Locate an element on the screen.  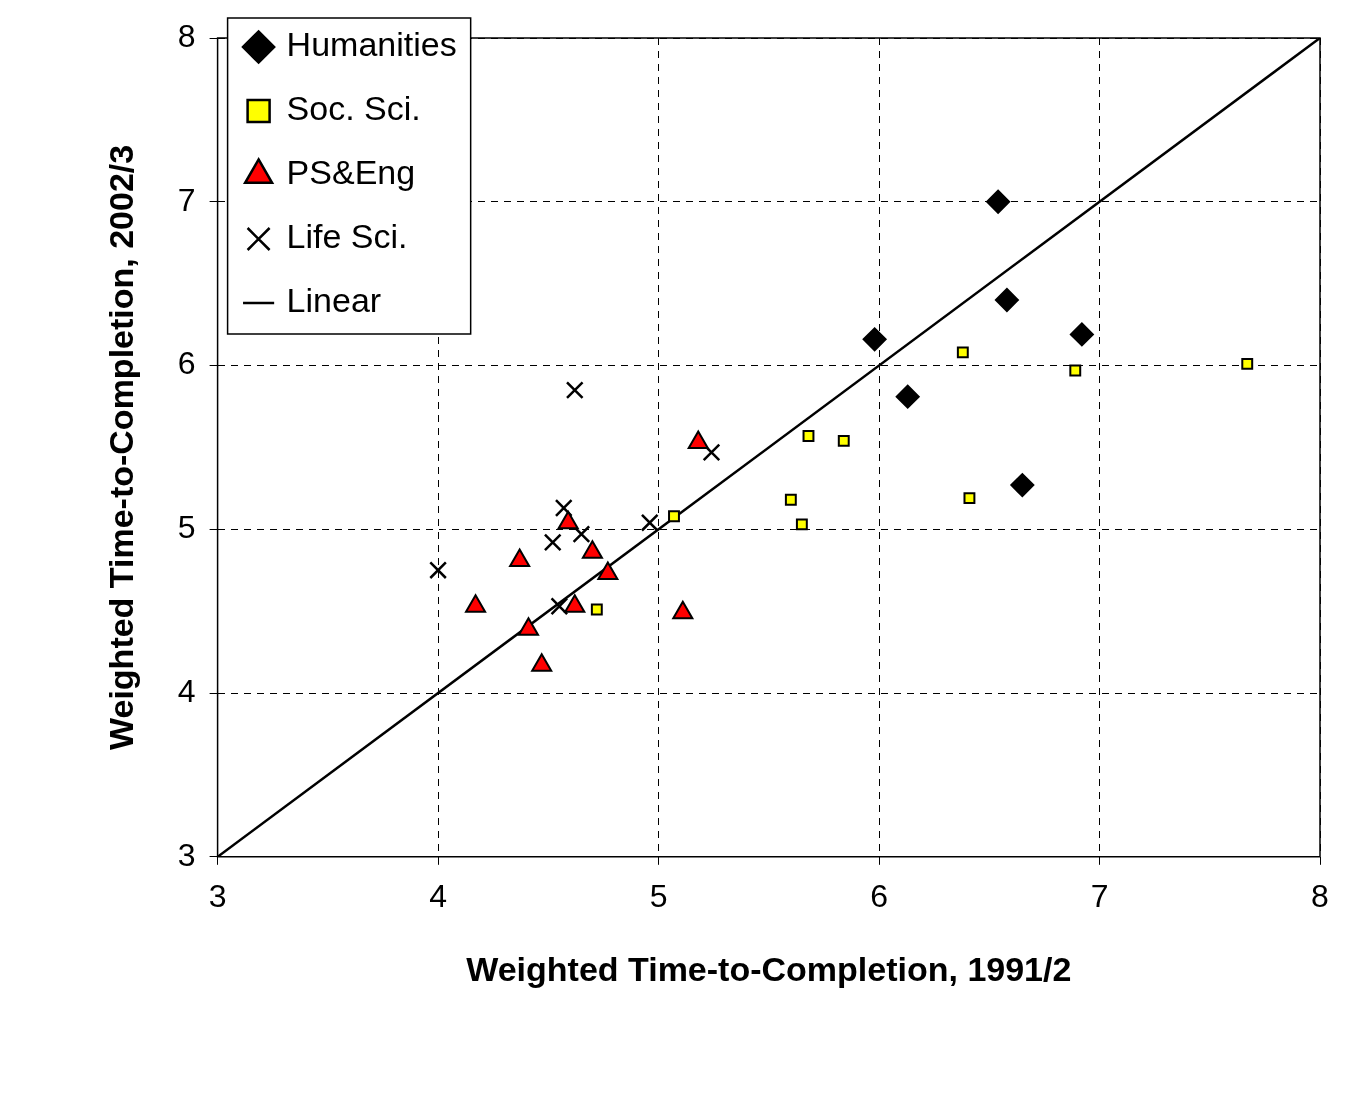
x-tick-label: 7 is located at coordinates (1099, 895).